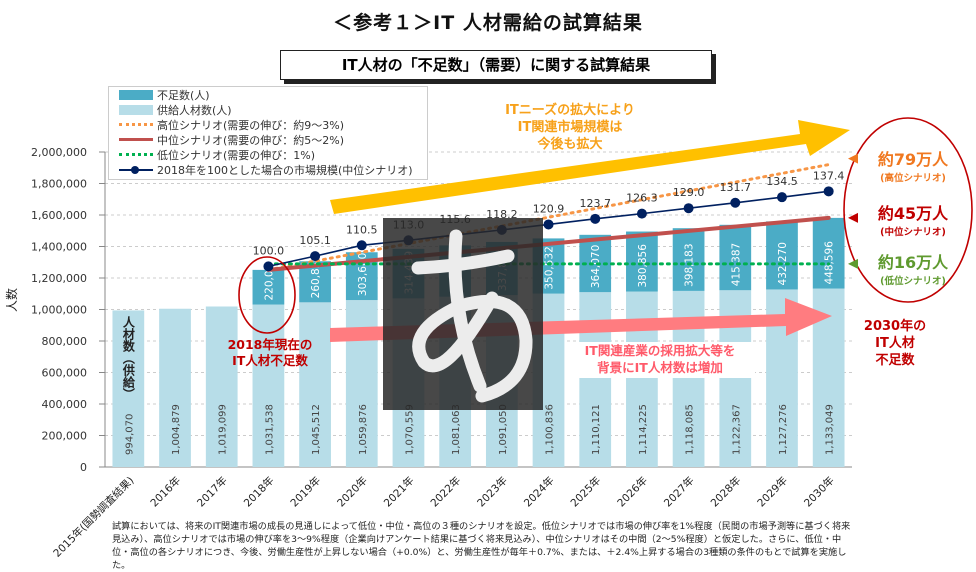 The image size is (976, 572). Describe the element at coordinates (736, 429) in the screenshot. I see `bar-label-supply: 1,122,367` at that location.